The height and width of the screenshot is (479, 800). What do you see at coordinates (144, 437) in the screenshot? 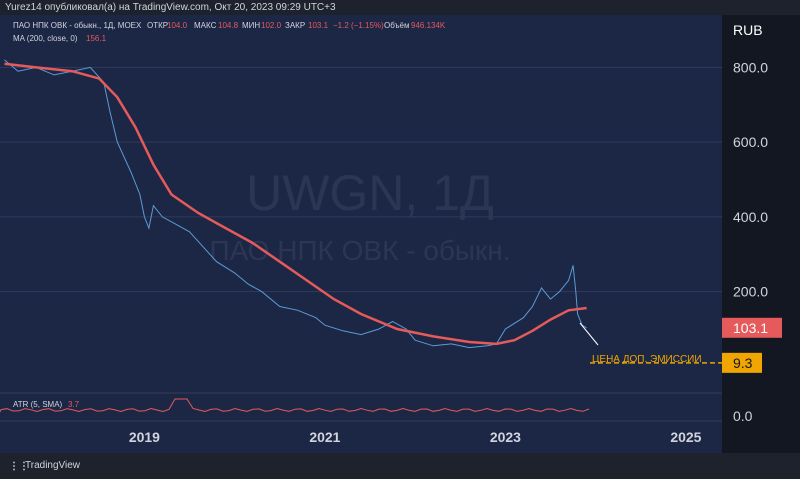
I see `x-tick-label: 2019` at bounding box center [144, 437].